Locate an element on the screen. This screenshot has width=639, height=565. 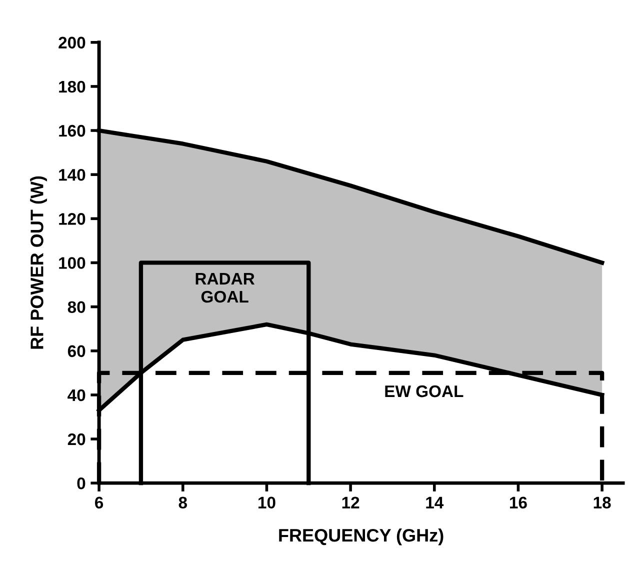
x-tick-label: 14 is located at coordinates (435, 502).